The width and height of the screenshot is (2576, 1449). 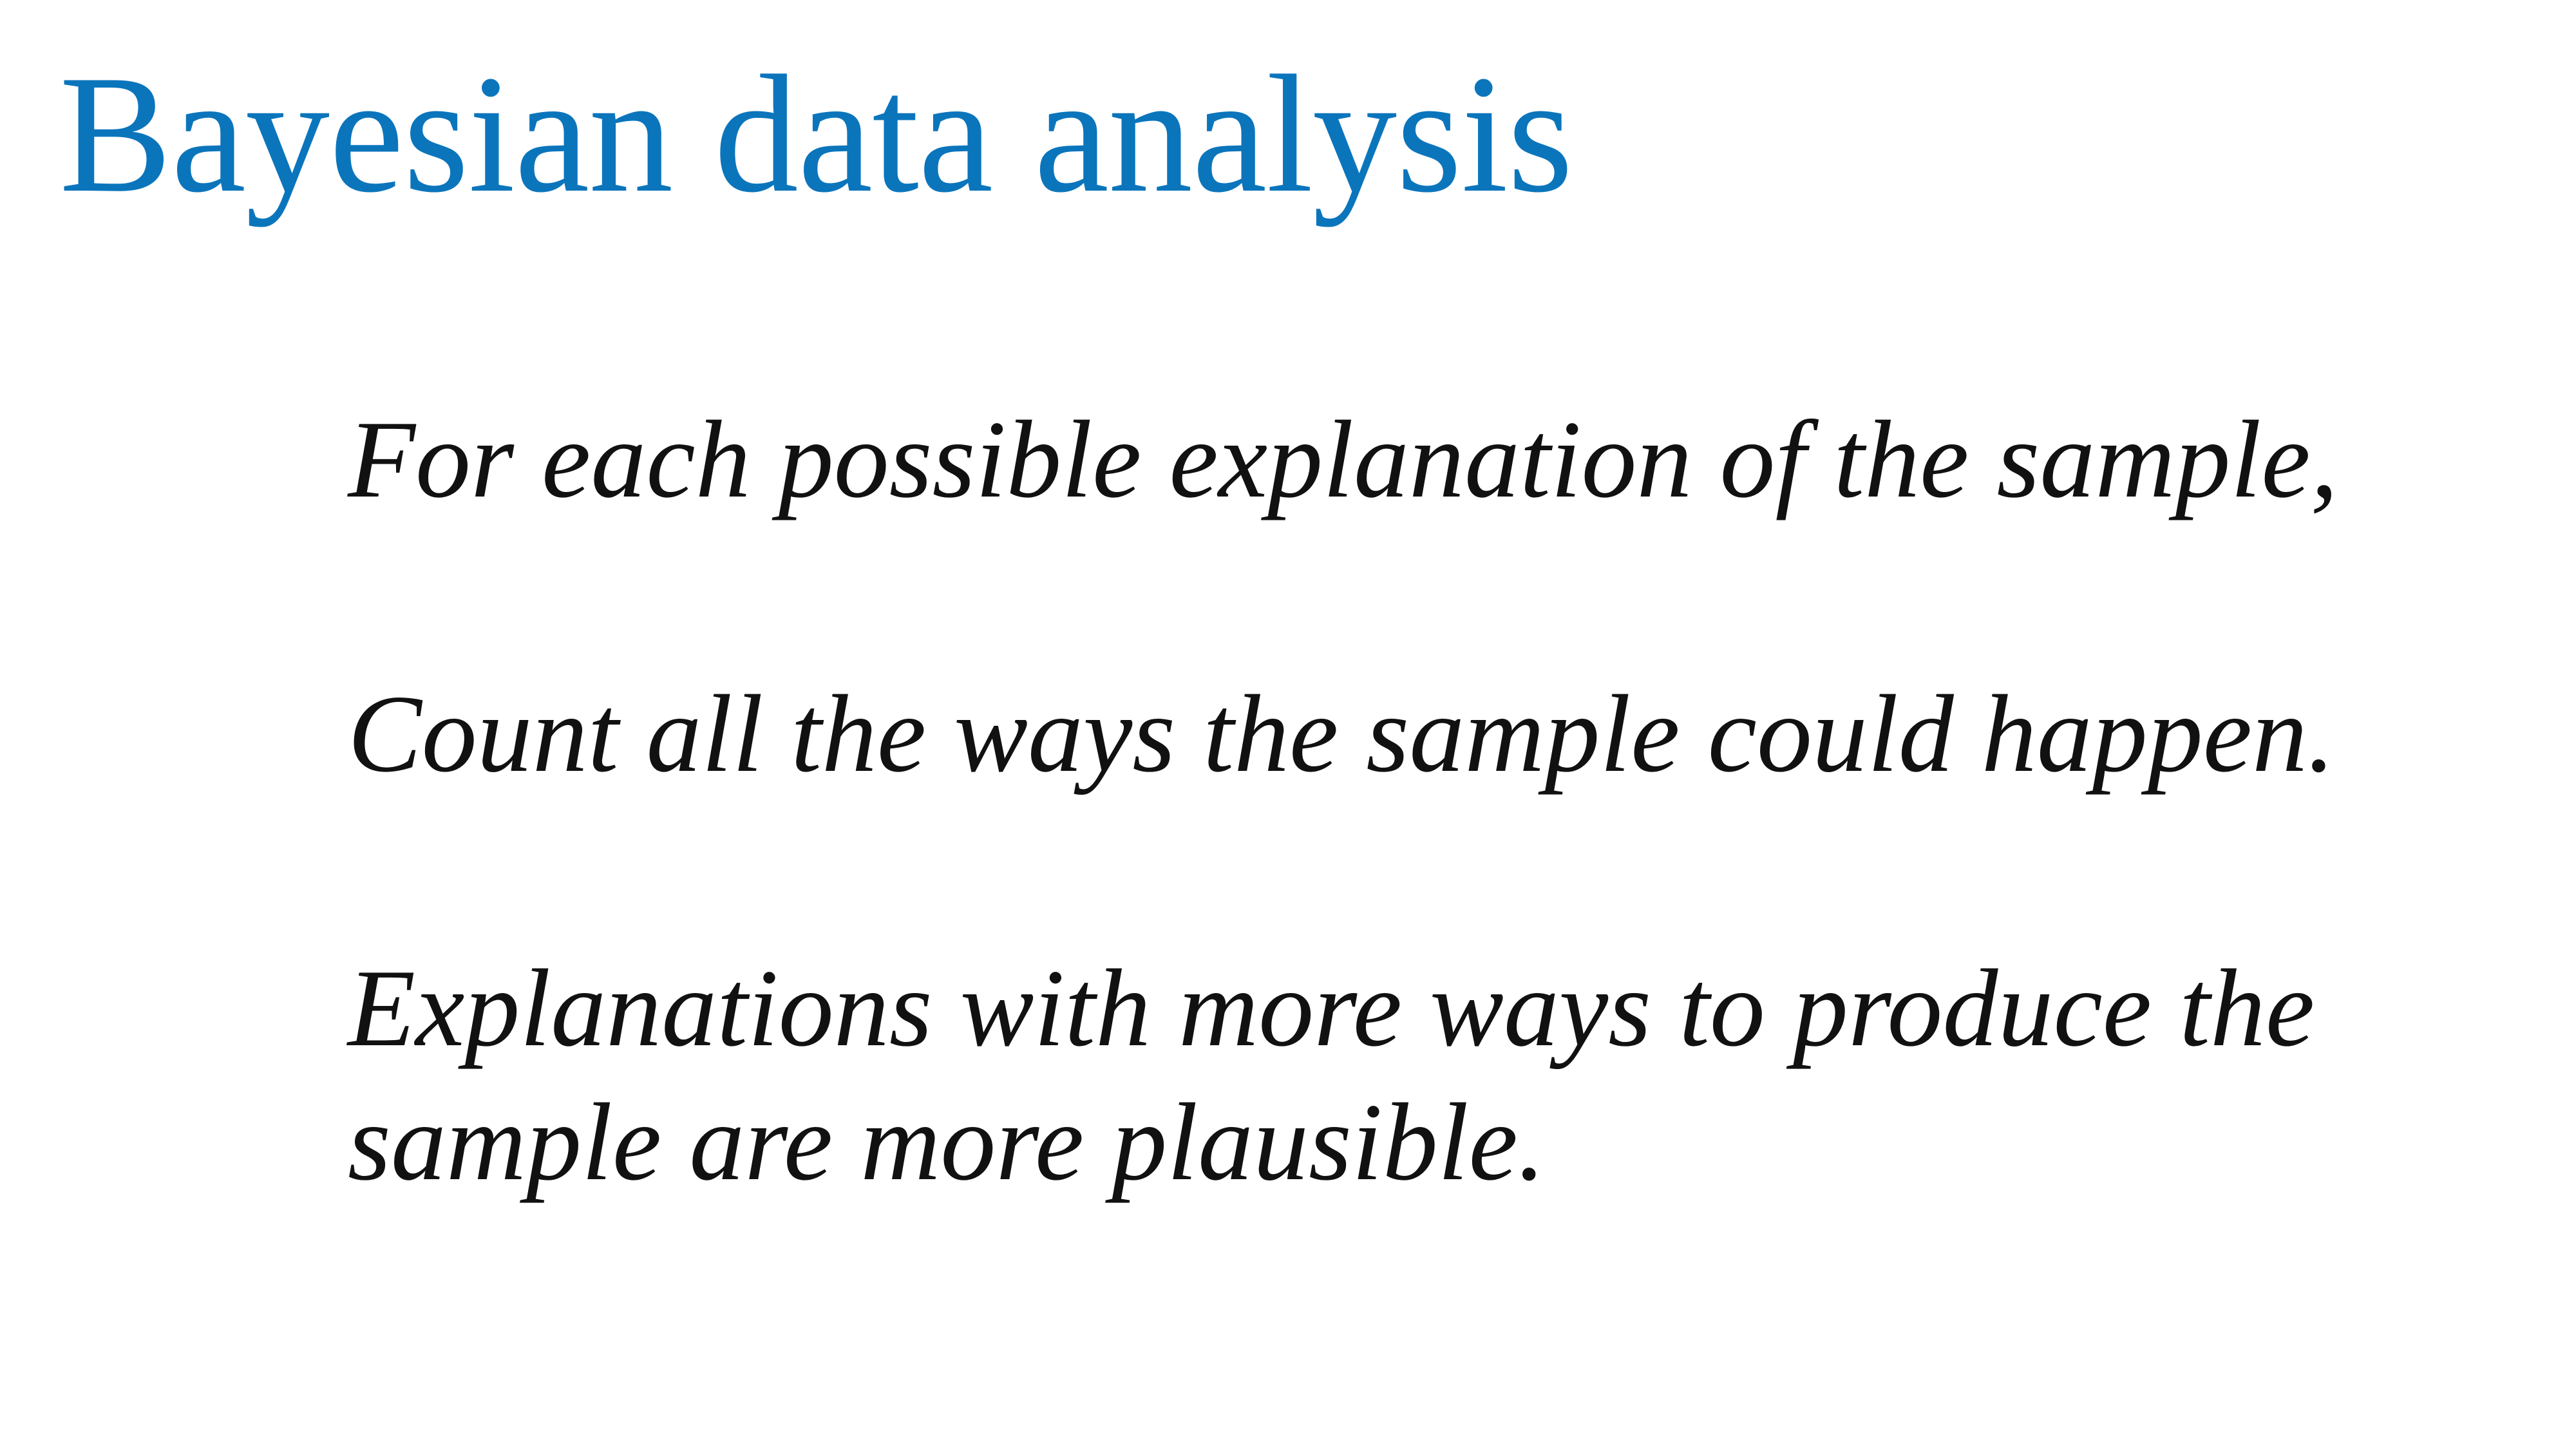 I want to click on slide-title: Bayesian data analysis, so click(x=816, y=134).